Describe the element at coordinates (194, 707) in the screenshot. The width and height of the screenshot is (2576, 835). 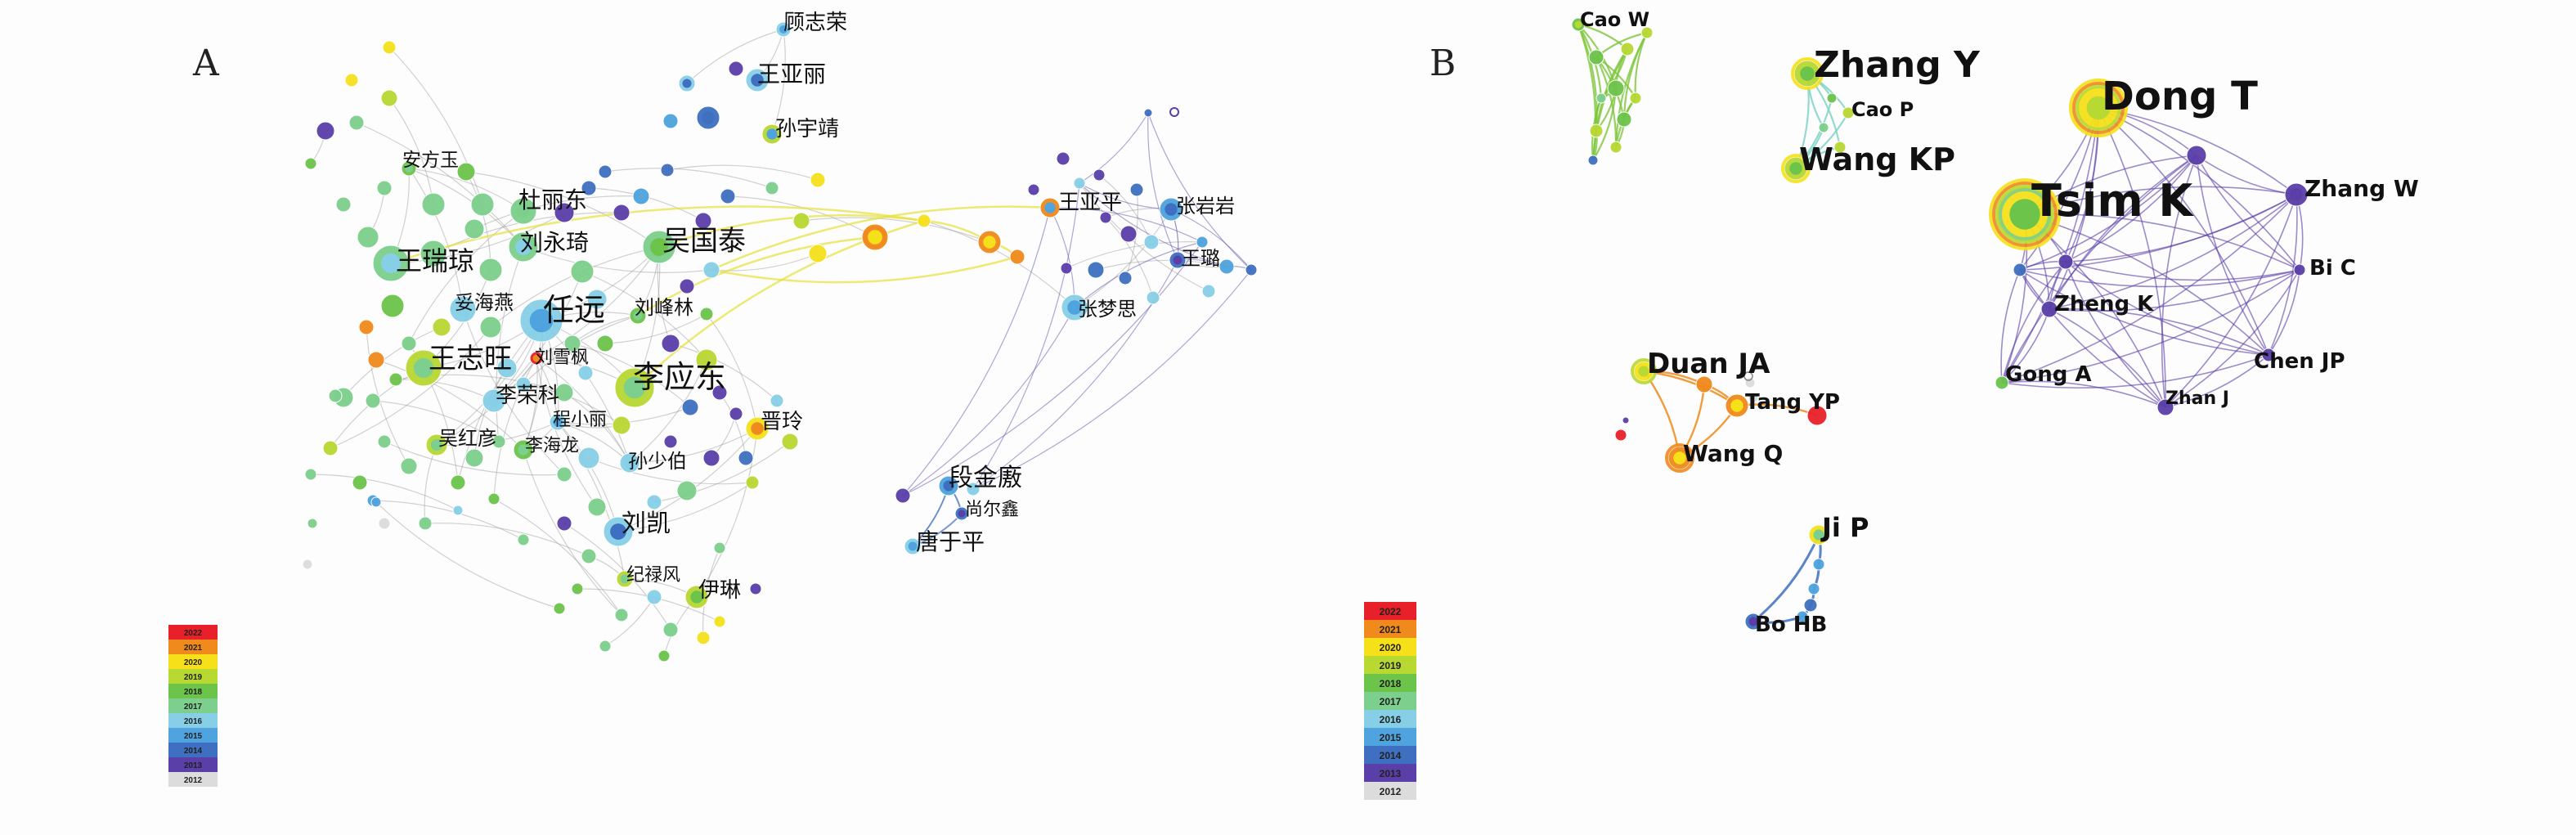
I see `legend-year-label: 2017` at that location.